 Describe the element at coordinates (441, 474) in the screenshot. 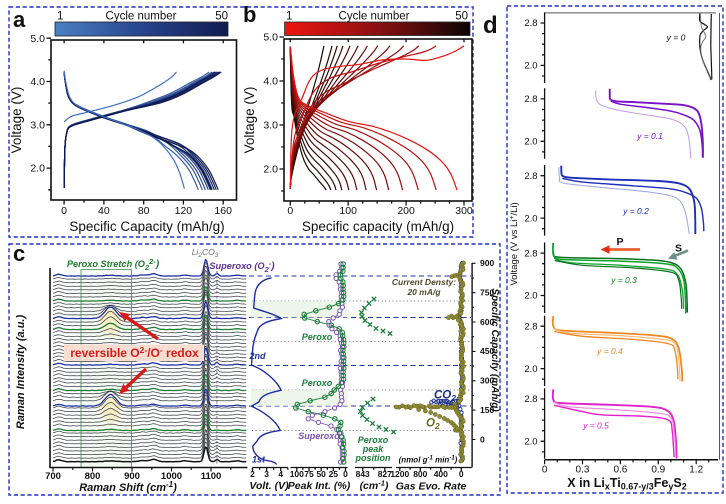

I see `svg-text: 400` at that location.